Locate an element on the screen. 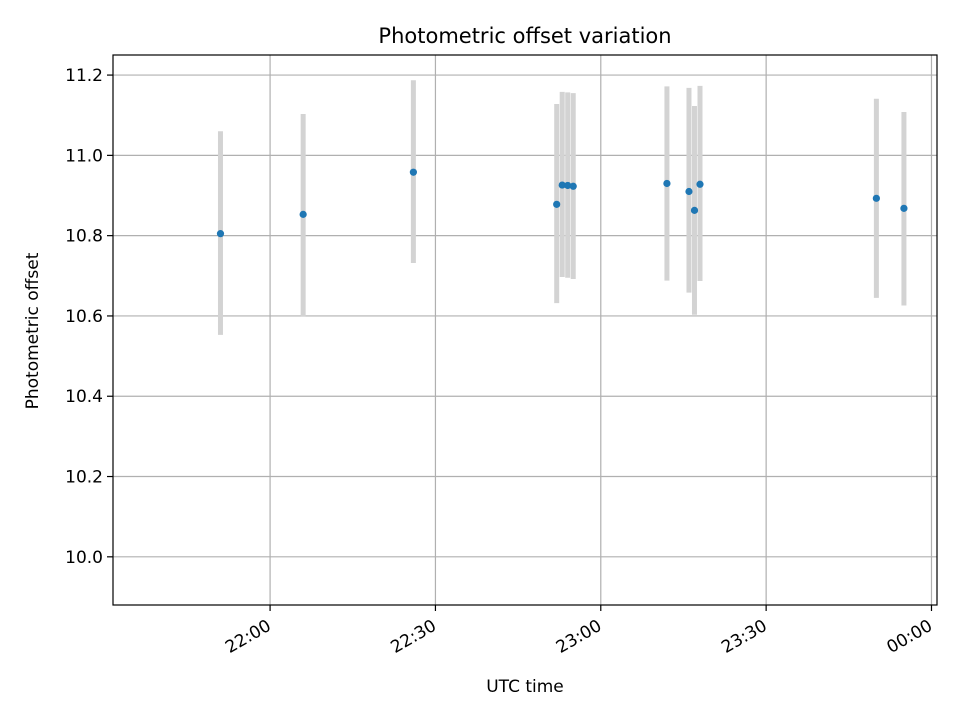  y-tick-label: 11.2 is located at coordinates (84, 76).